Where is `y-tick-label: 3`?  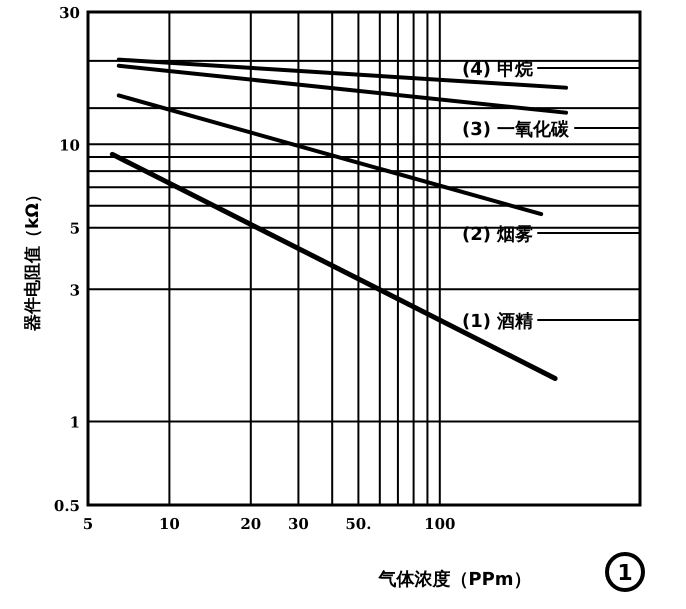
y-tick-label: 3 is located at coordinates (75, 290).